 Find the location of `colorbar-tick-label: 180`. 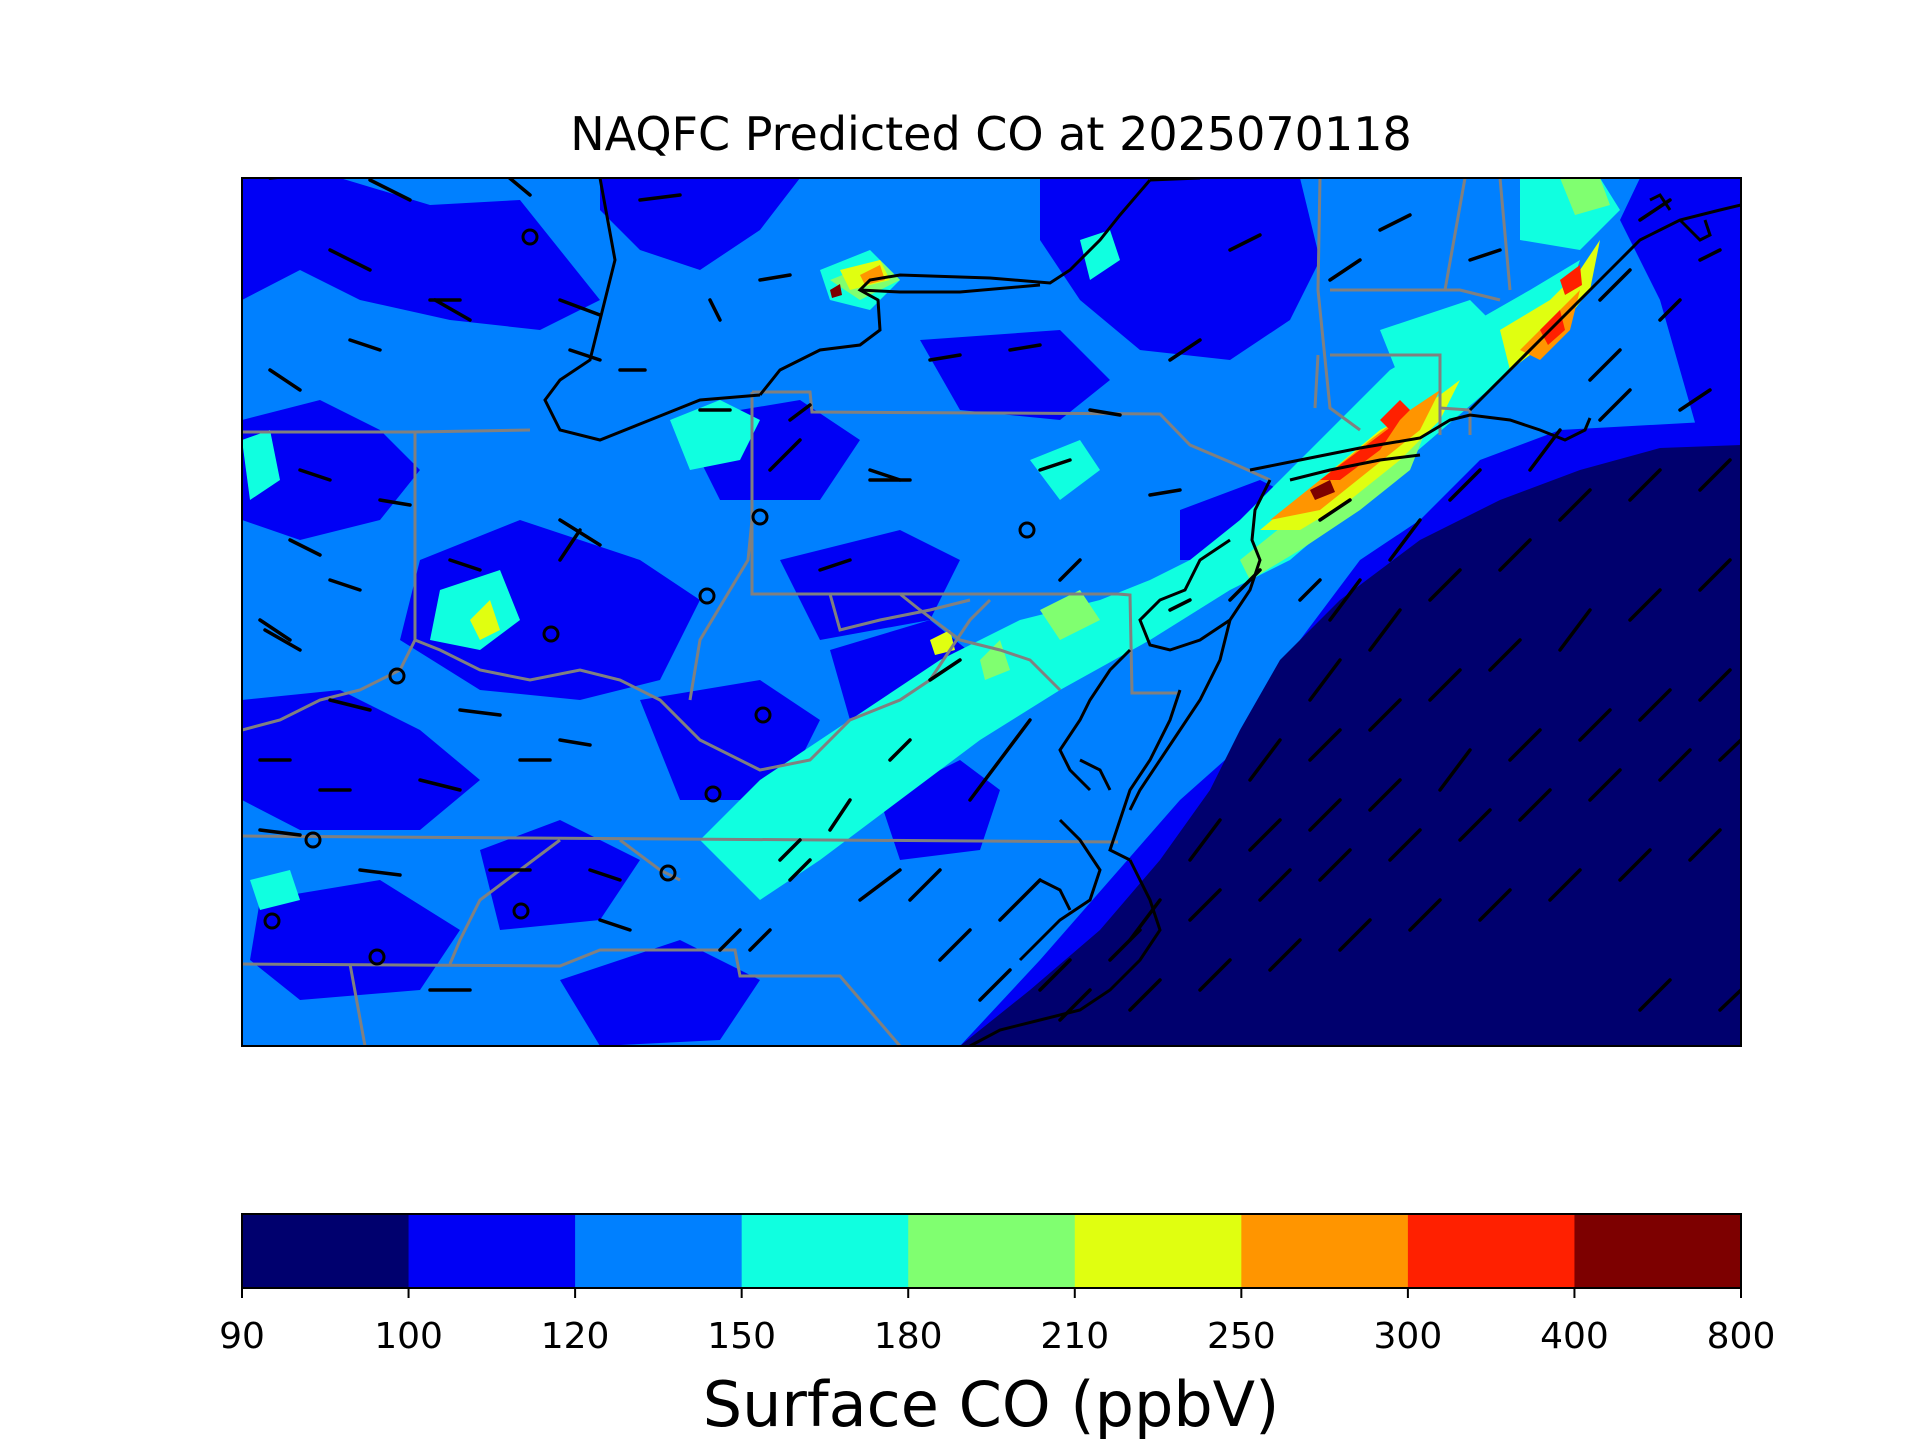

colorbar-tick-label: 180 is located at coordinates (908, 1336).